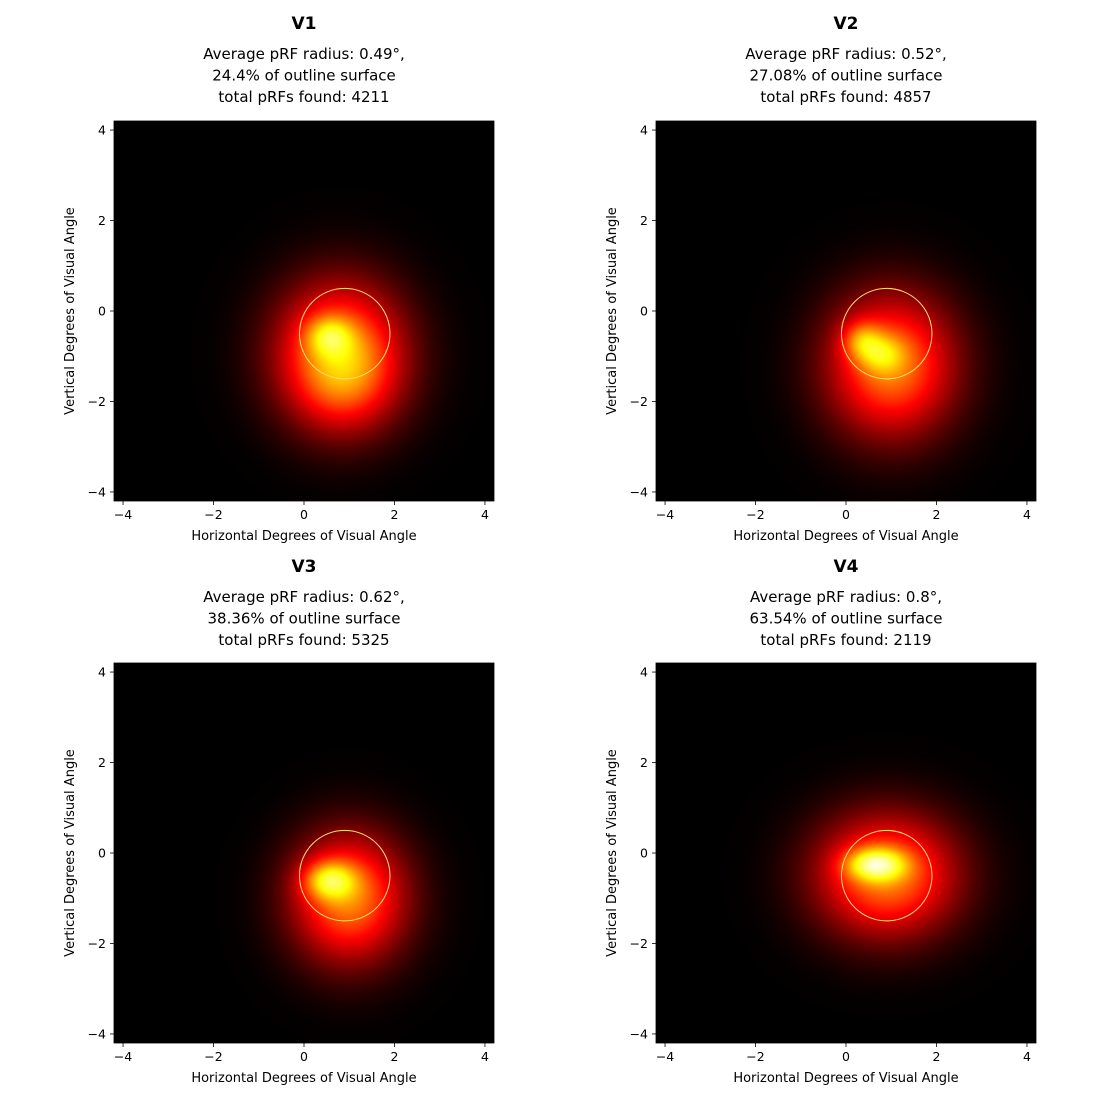 Image resolution: width=1100 pixels, height=1100 pixels. What do you see at coordinates (303, 619) in the screenshot?
I see `panel-subtitle-line: 38.36% of outline surface` at bounding box center [303, 619].